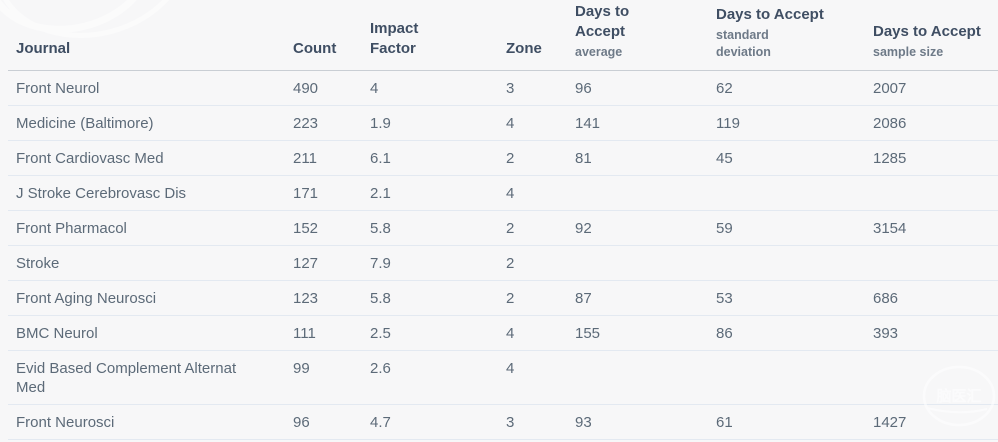 The image size is (998, 442). Describe the element at coordinates (438, 422) in the screenshot. I see `cell-impact-factor: 4.7` at that location.